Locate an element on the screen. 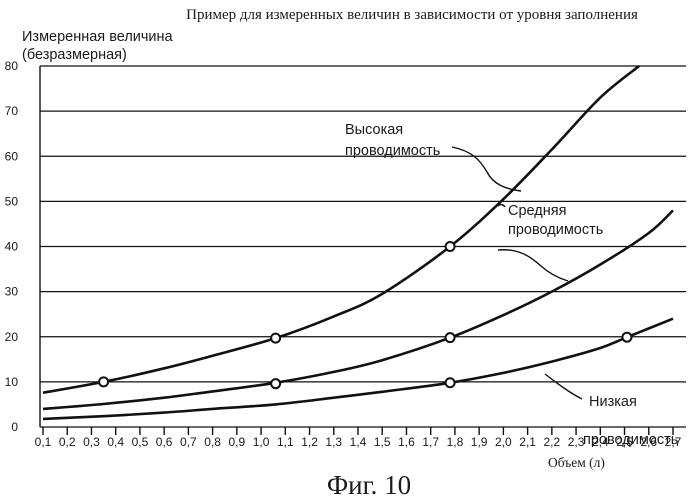  x-tick-label: 2,6 is located at coordinates (648, 442).